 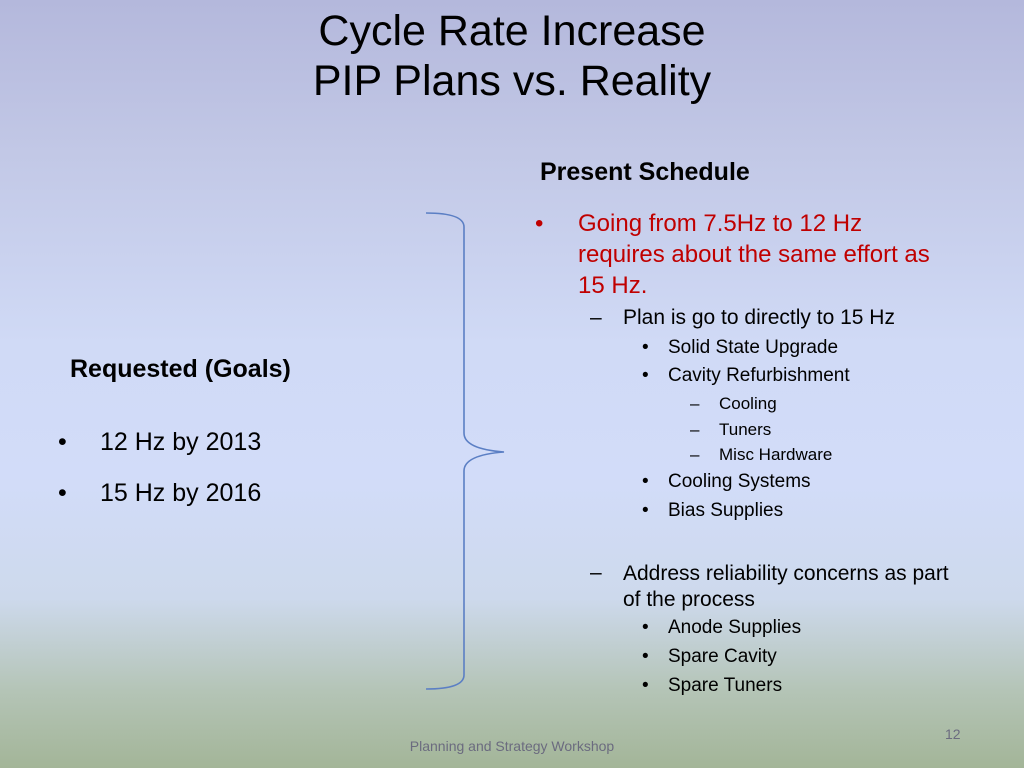 I want to click on list-item: • Spare Cavity, so click(x=709, y=657).